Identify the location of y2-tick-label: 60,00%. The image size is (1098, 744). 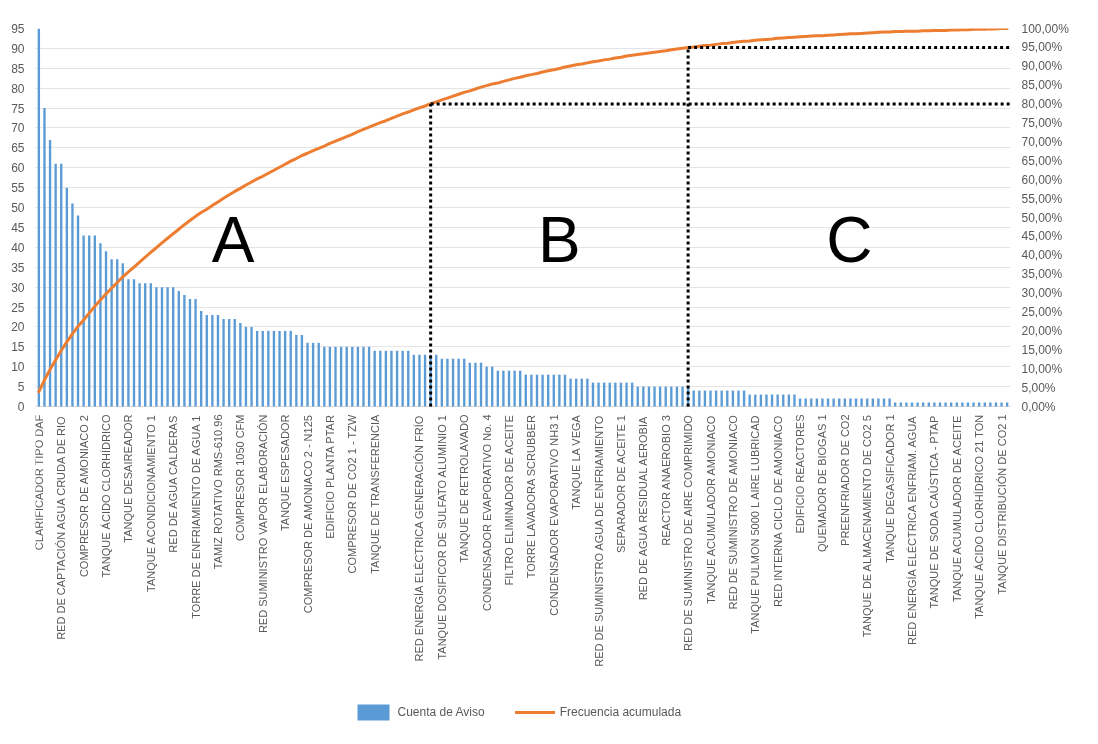
(1042, 179).